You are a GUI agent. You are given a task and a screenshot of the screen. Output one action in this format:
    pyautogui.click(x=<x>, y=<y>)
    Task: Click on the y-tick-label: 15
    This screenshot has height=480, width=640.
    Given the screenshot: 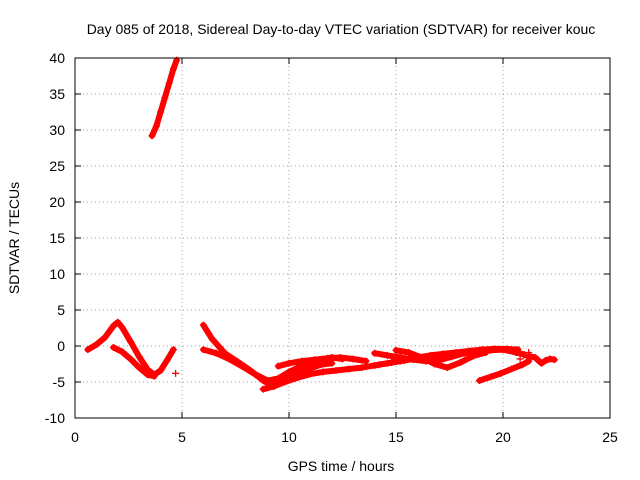 What is the action you would take?
    pyautogui.click(x=57, y=238)
    